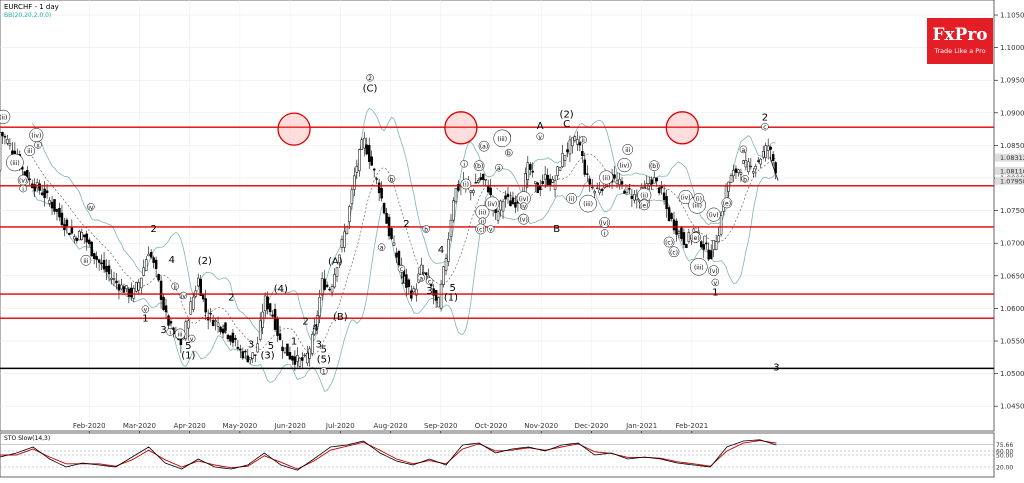  What do you see at coordinates (644, 196) in the screenshot?
I see `wave-label: (ii)` at bounding box center [644, 196].